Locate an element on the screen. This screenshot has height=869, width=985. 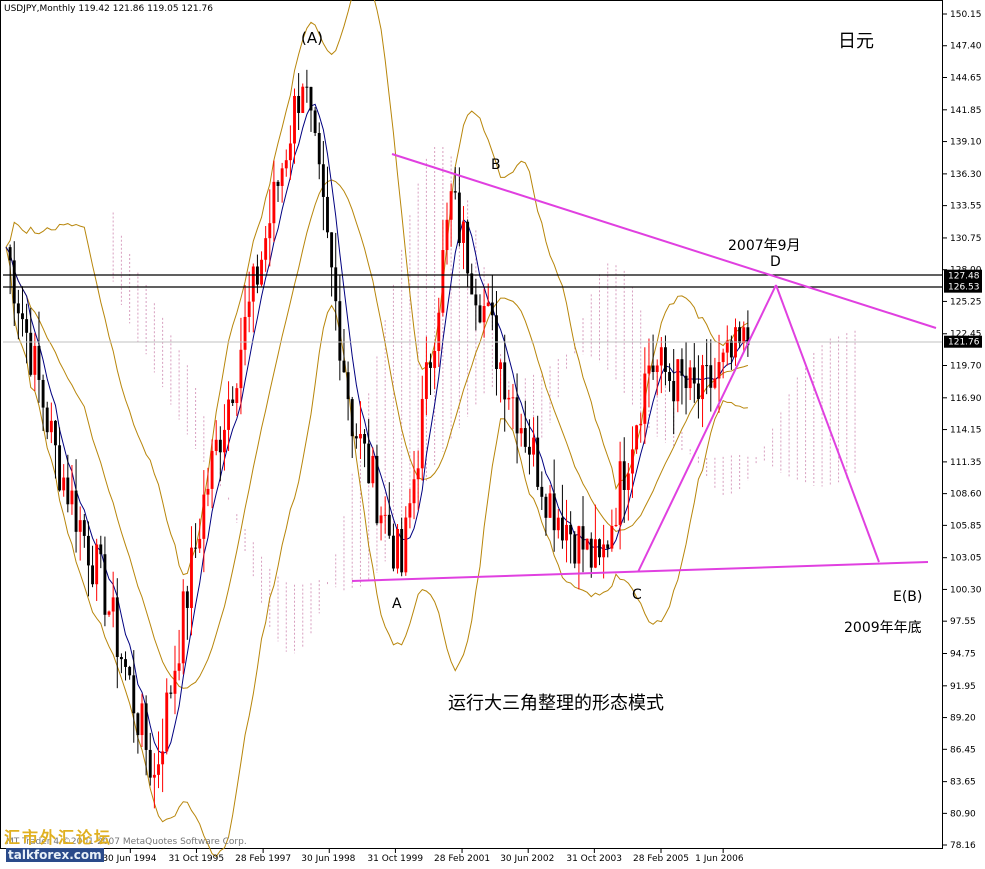
y-tick-label: 97.55 is located at coordinates (963, 622).